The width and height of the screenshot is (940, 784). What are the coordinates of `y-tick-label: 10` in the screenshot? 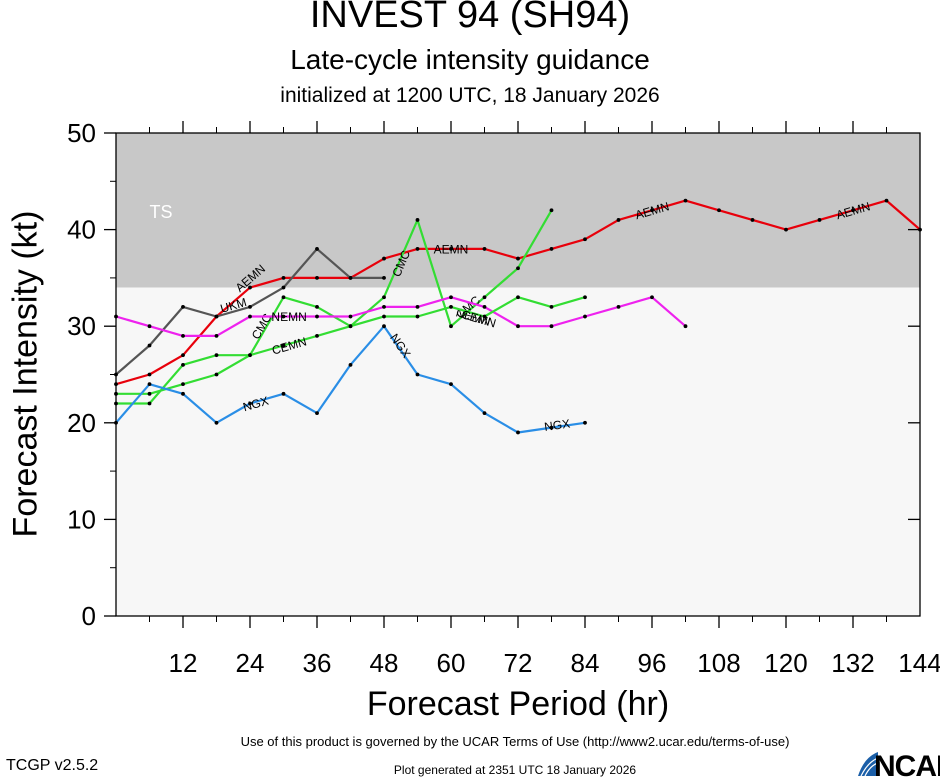 It's located at (81, 519).